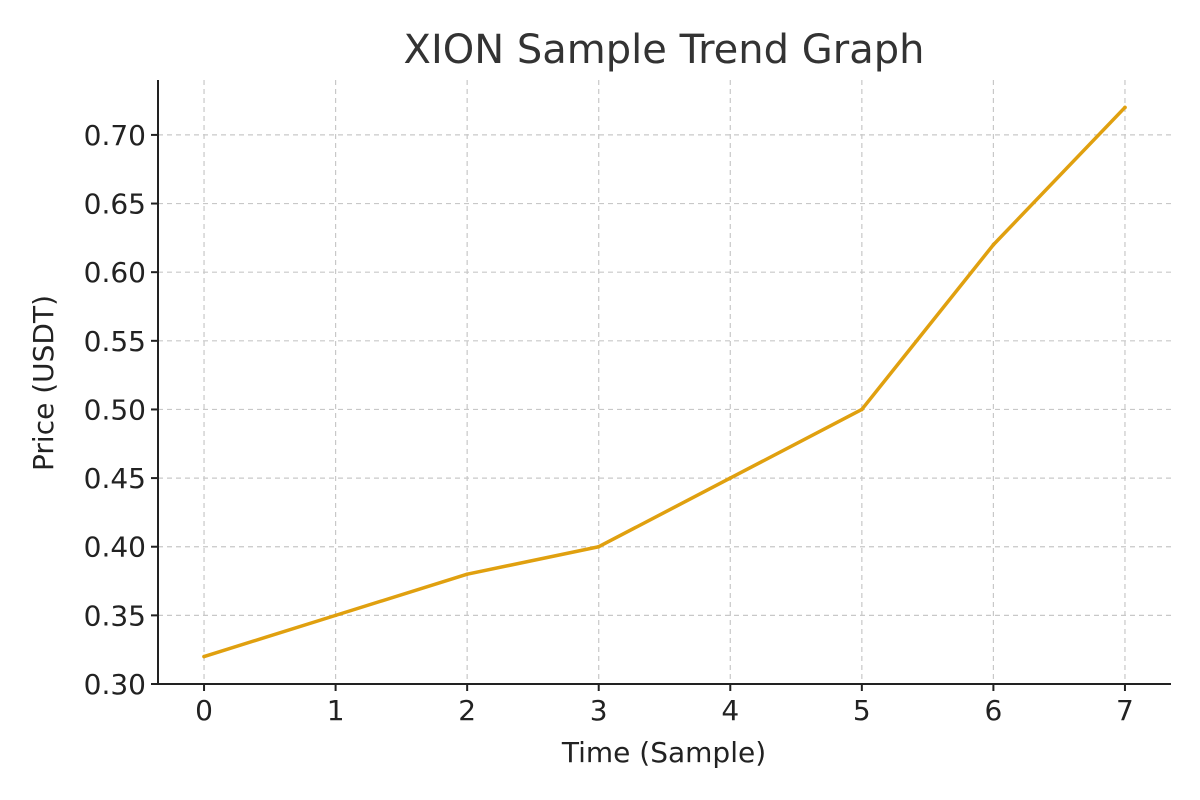 This screenshot has width=1200, height=800. Describe the element at coordinates (1125, 710) in the screenshot. I see `x-tick-label: 7` at that location.